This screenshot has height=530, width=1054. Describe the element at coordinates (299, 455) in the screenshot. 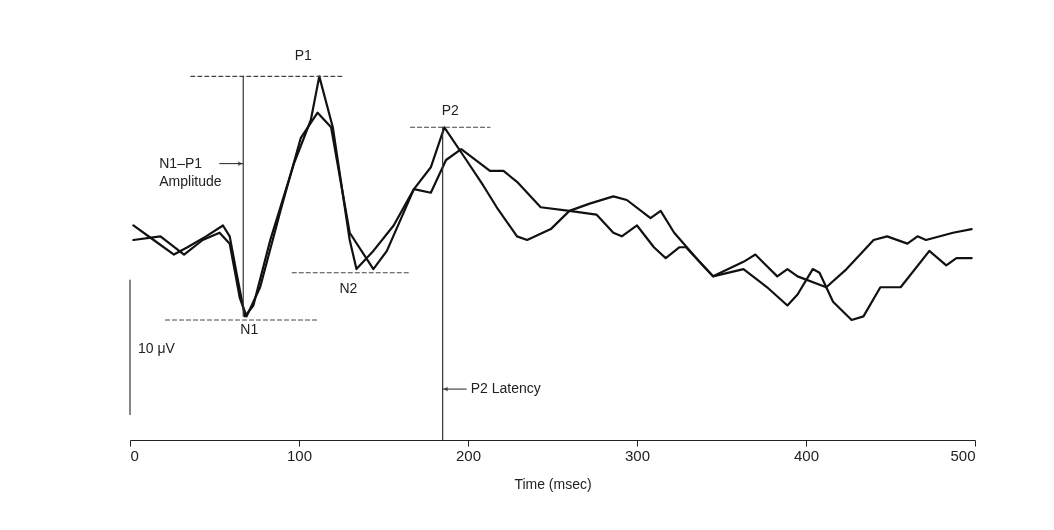

I see `x-tick-label: 100` at that location.